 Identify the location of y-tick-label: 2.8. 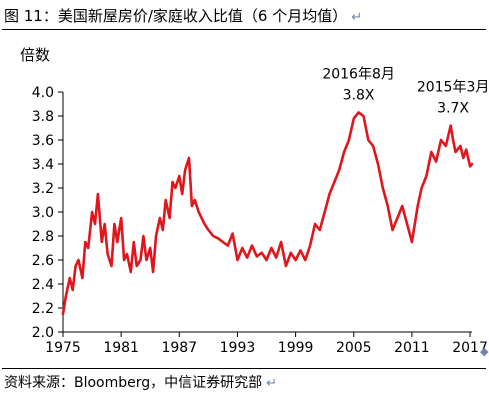
(43, 237).